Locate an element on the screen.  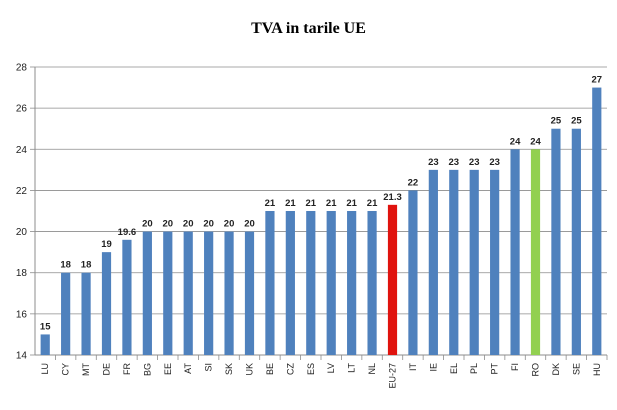
category-label: MT is located at coordinates (86, 369).